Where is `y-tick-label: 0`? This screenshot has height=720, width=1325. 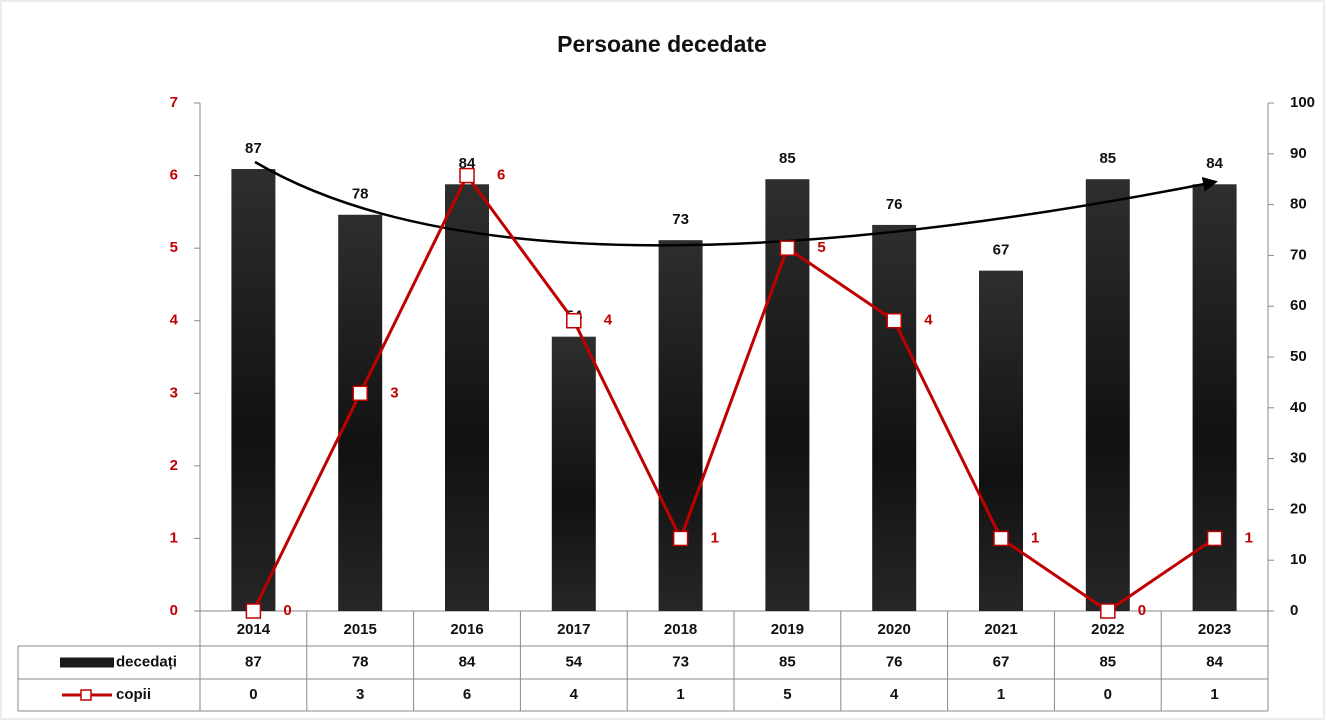 y-tick-label: 0 is located at coordinates (174, 610).